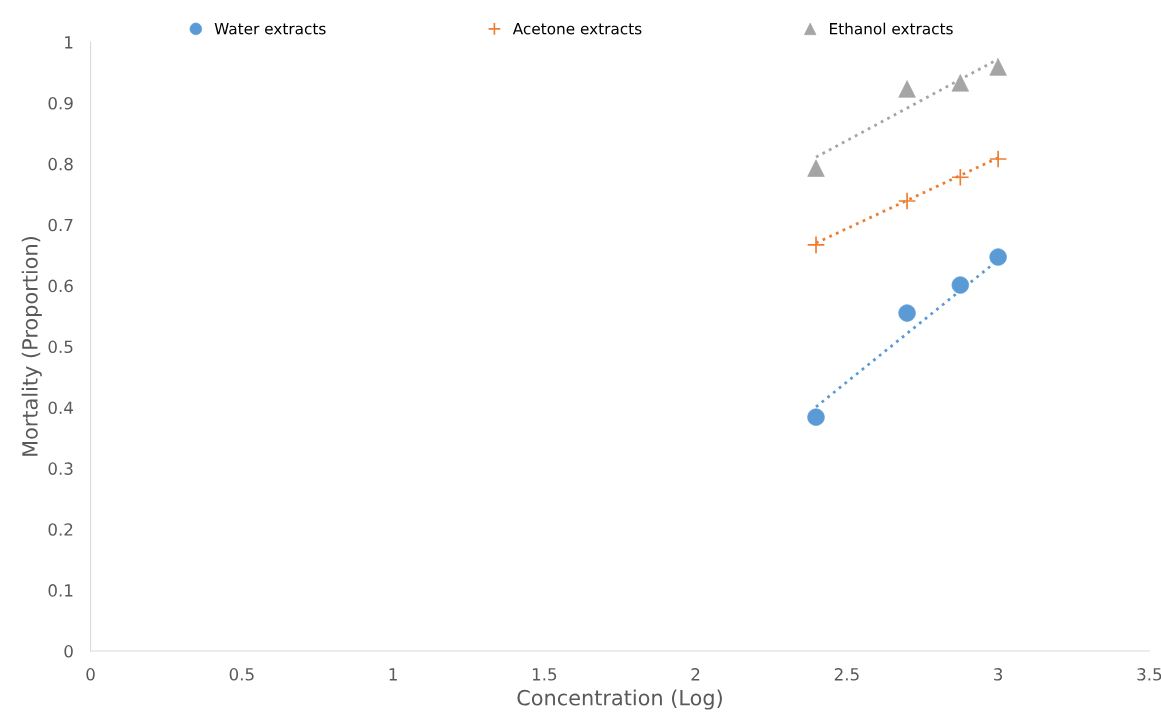  Describe the element at coordinates (1149, 674) in the screenshot. I see `x-tick-label: 3.5` at that location.